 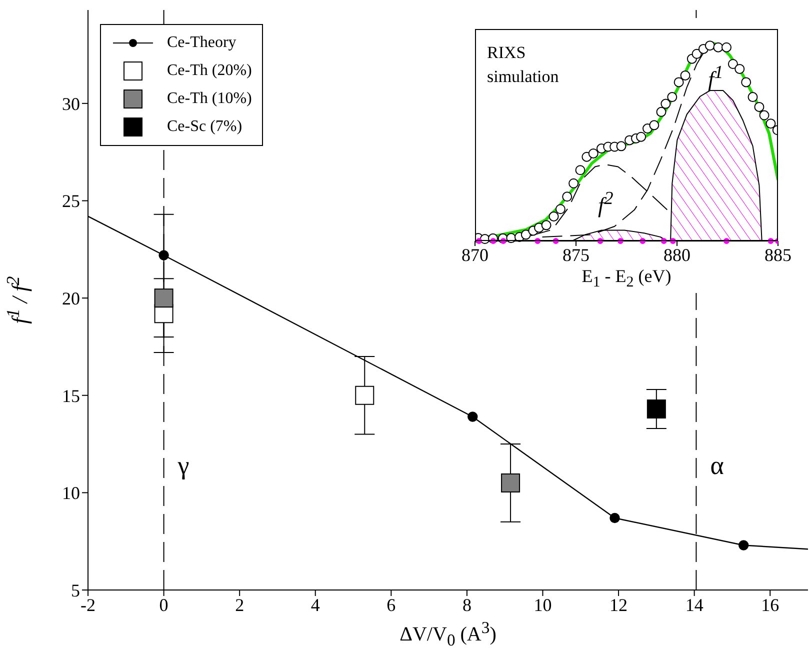 What do you see at coordinates (239, 604) in the screenshot?
I see `x-tick-label: 2` at bounding box center [239, 604].